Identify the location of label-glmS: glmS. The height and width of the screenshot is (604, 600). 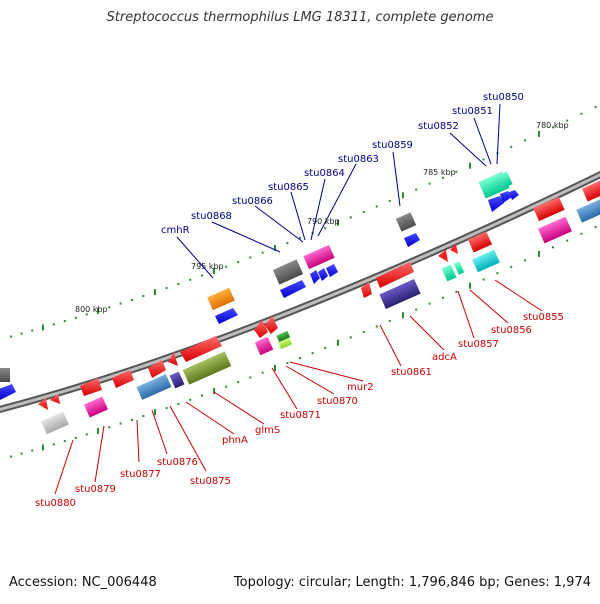
(267, 430).